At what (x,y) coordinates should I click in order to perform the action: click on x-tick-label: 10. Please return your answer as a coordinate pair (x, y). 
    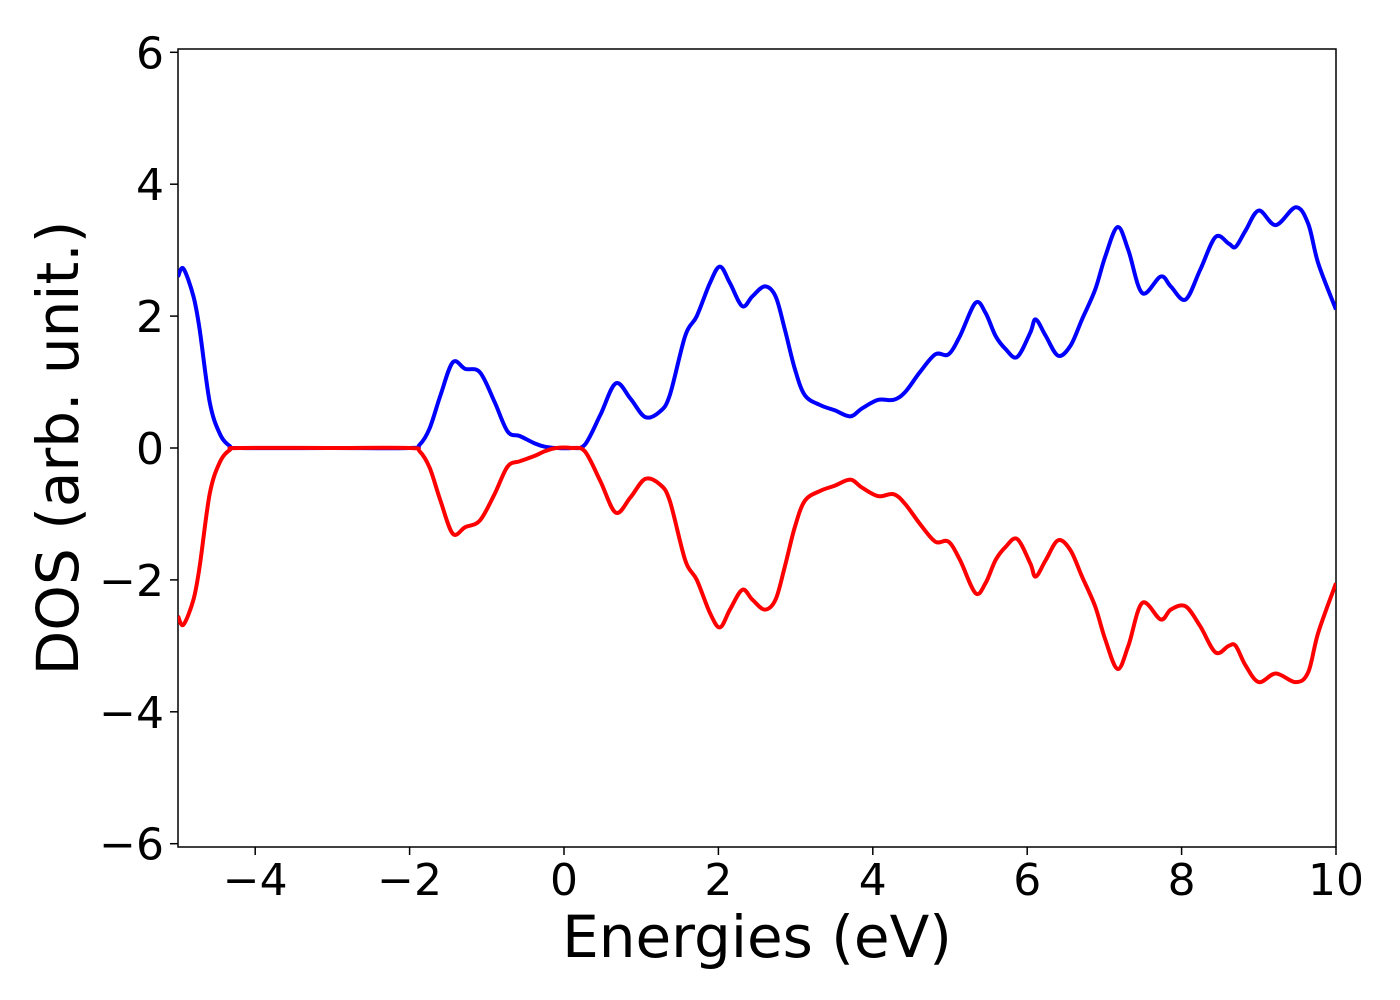
    Looking at the image, I should click on (1336, 880).